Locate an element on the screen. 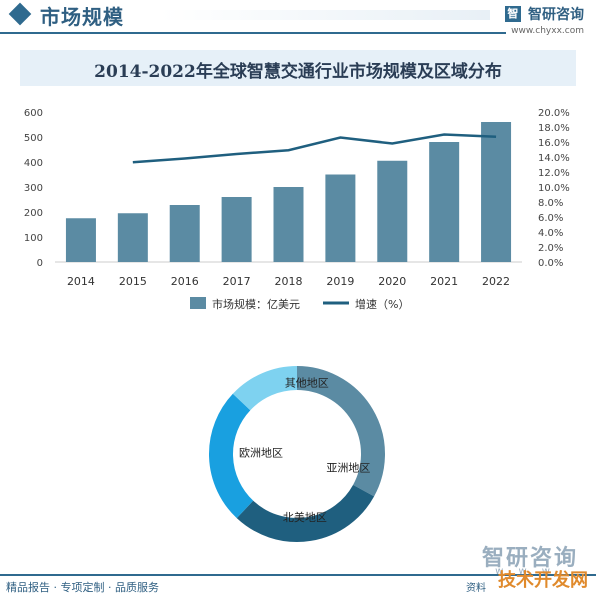 Image resolution: width=596 pixels, height=596 pixels. diamond-icon is located at coordinates (20, 14).